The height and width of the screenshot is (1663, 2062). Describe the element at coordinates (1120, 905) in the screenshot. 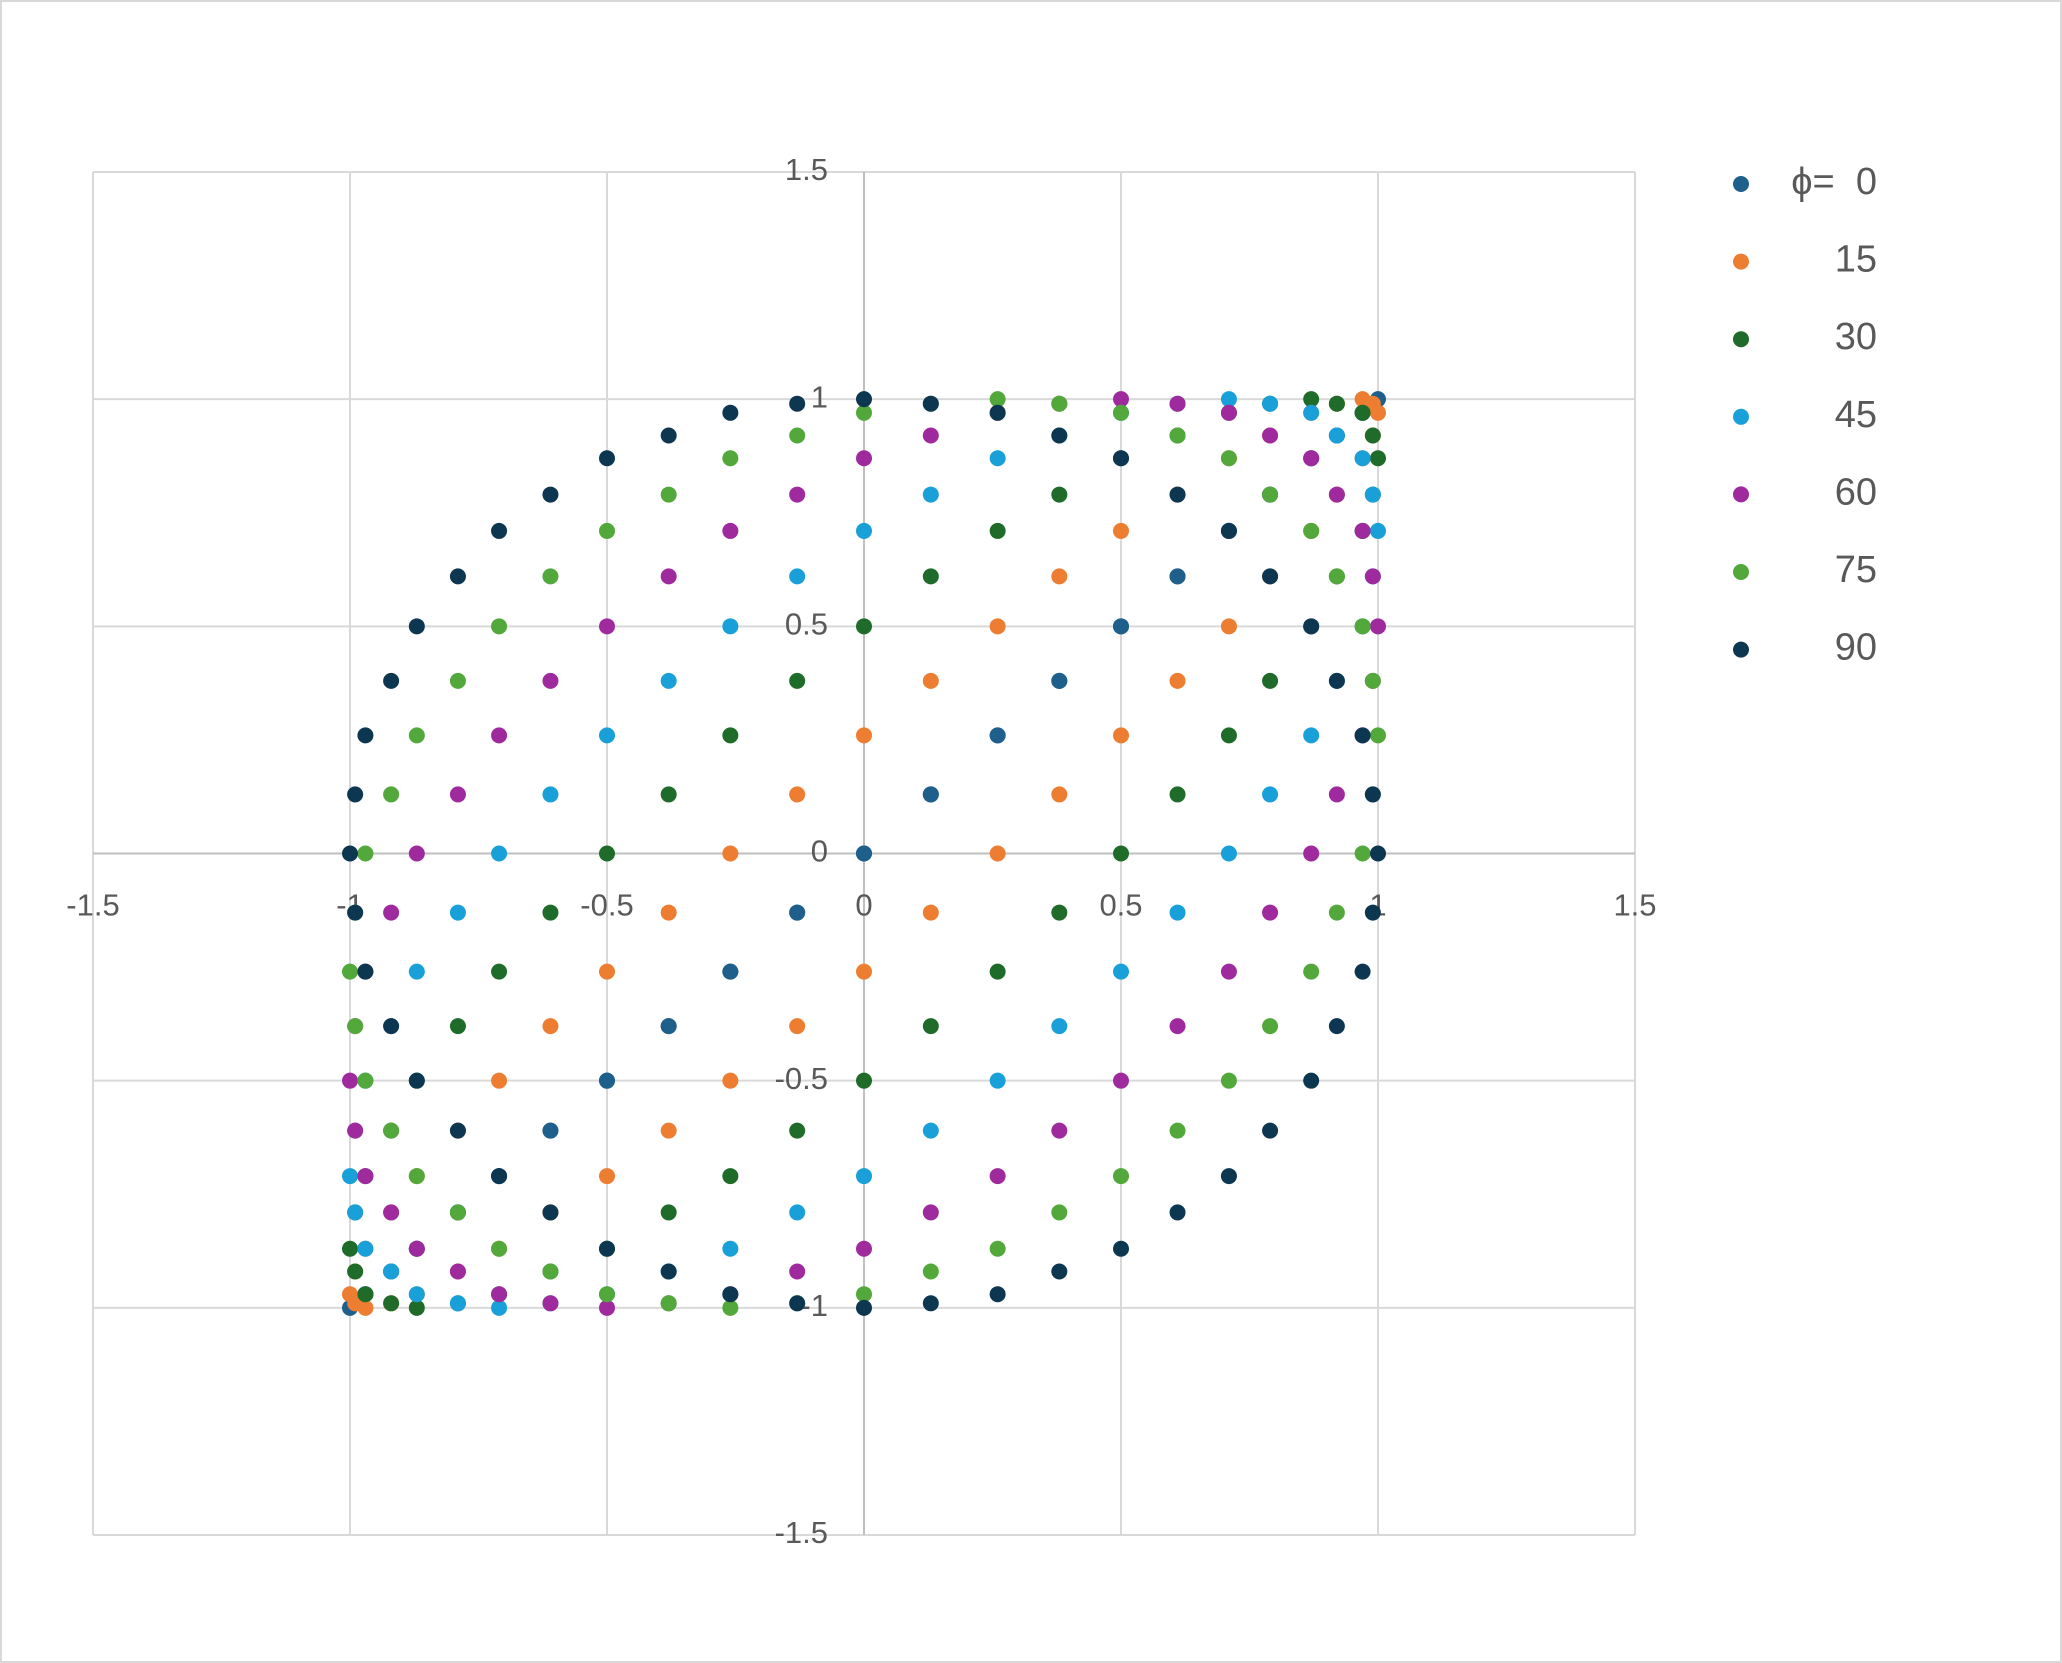

I see `x-tick-label: 0.5` at that location.